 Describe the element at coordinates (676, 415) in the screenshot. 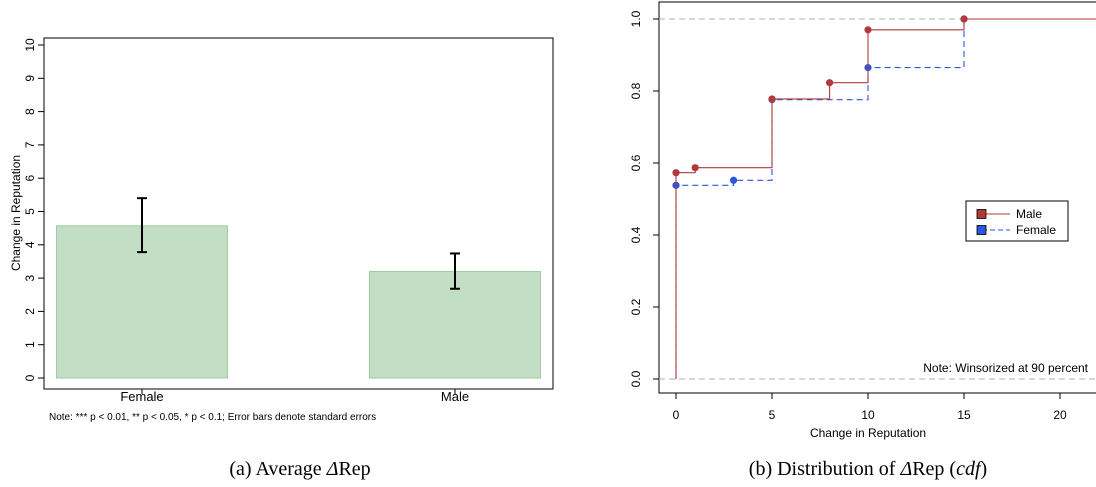

I see `cdf-x-tick-label: 0` at that location.